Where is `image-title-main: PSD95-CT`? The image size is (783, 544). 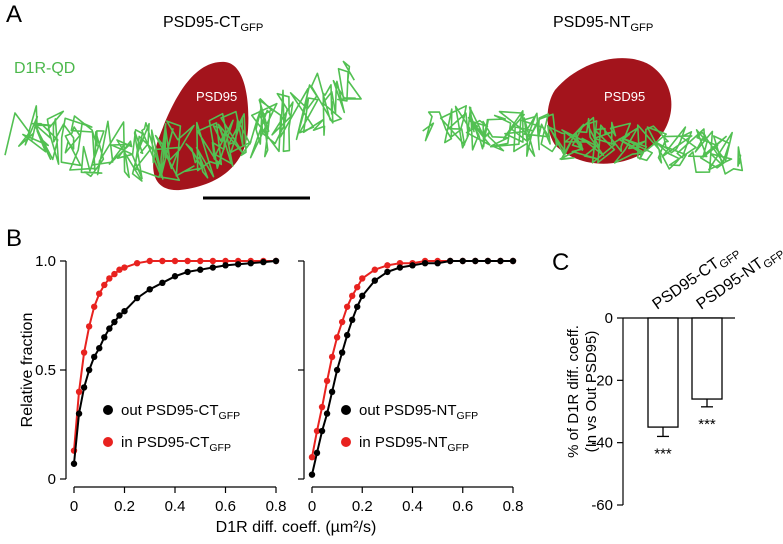 image-title-main: PSD95-CT is located at coordinates (202, 22).